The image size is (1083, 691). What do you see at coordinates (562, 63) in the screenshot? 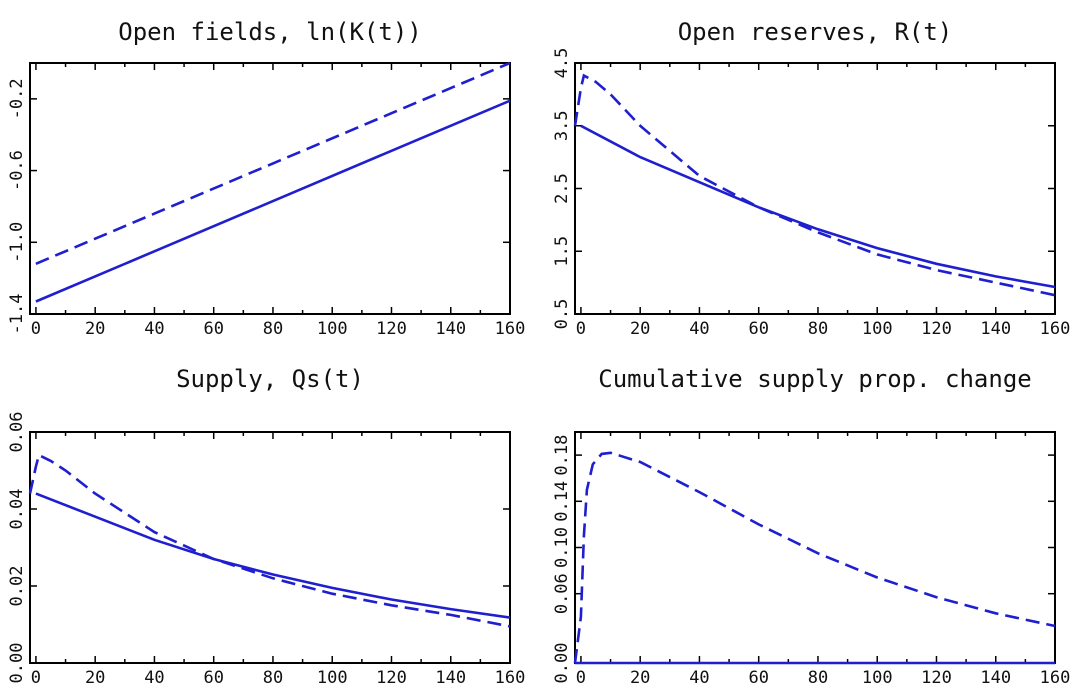
I see `y-tick-label: 4.5` at bounding box center [562, 63].